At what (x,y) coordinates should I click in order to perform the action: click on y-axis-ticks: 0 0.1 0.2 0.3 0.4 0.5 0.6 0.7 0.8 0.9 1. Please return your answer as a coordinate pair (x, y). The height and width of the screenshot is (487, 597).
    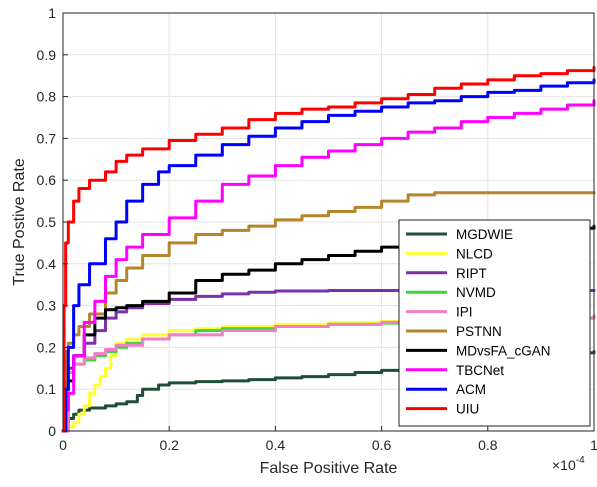
    Looking at the image, I should click on (52, 222).